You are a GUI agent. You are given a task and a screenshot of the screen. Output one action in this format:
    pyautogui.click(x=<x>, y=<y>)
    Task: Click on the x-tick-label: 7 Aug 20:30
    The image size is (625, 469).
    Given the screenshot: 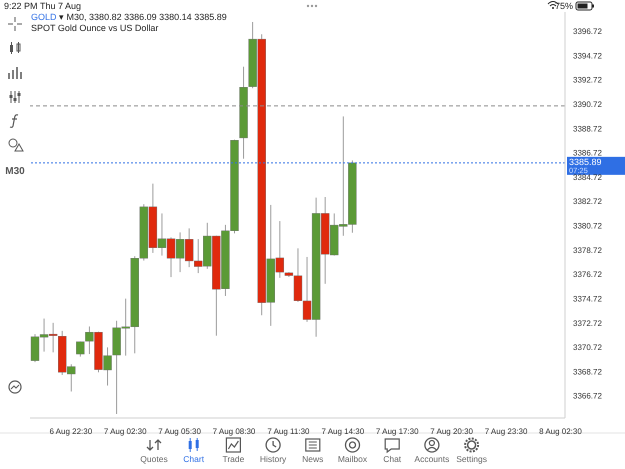 What is the action you would take?
    pyautogui.click(x=452, y=431)
    